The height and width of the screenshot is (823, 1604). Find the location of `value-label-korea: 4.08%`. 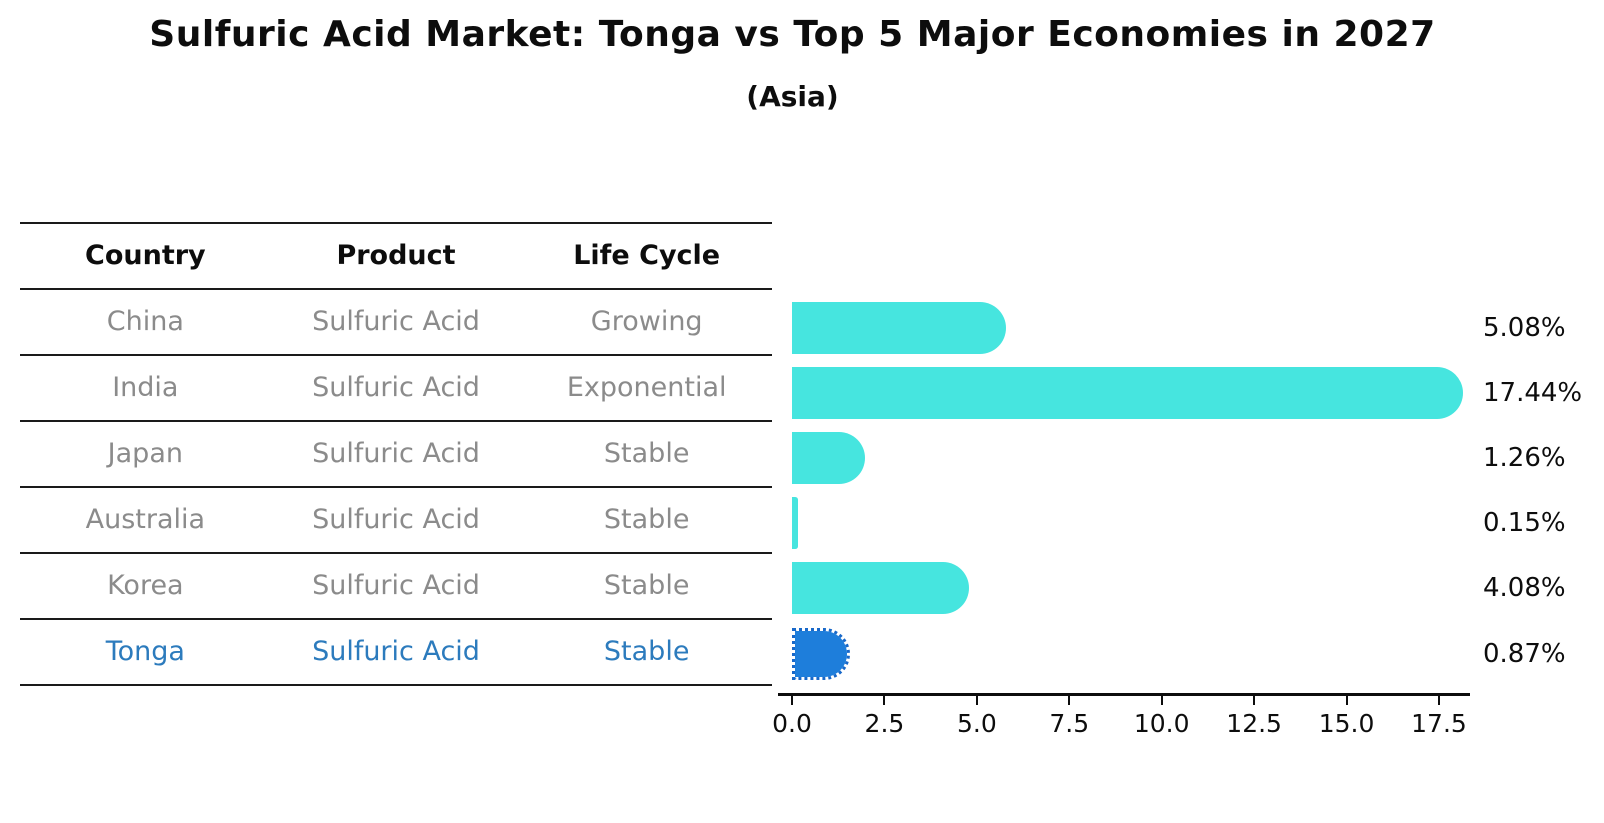

value-label-korea: 4.08% is located at coordinates (1524, 588).